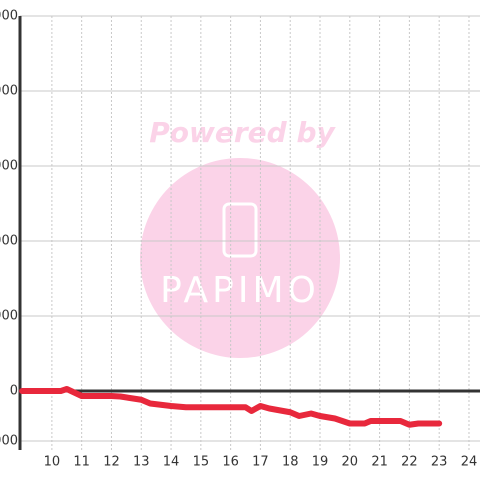  What do you see at coordinates (439, 462) in the screenshot?
I see `x-tick-label: 23` at bounding box center [439, 462].